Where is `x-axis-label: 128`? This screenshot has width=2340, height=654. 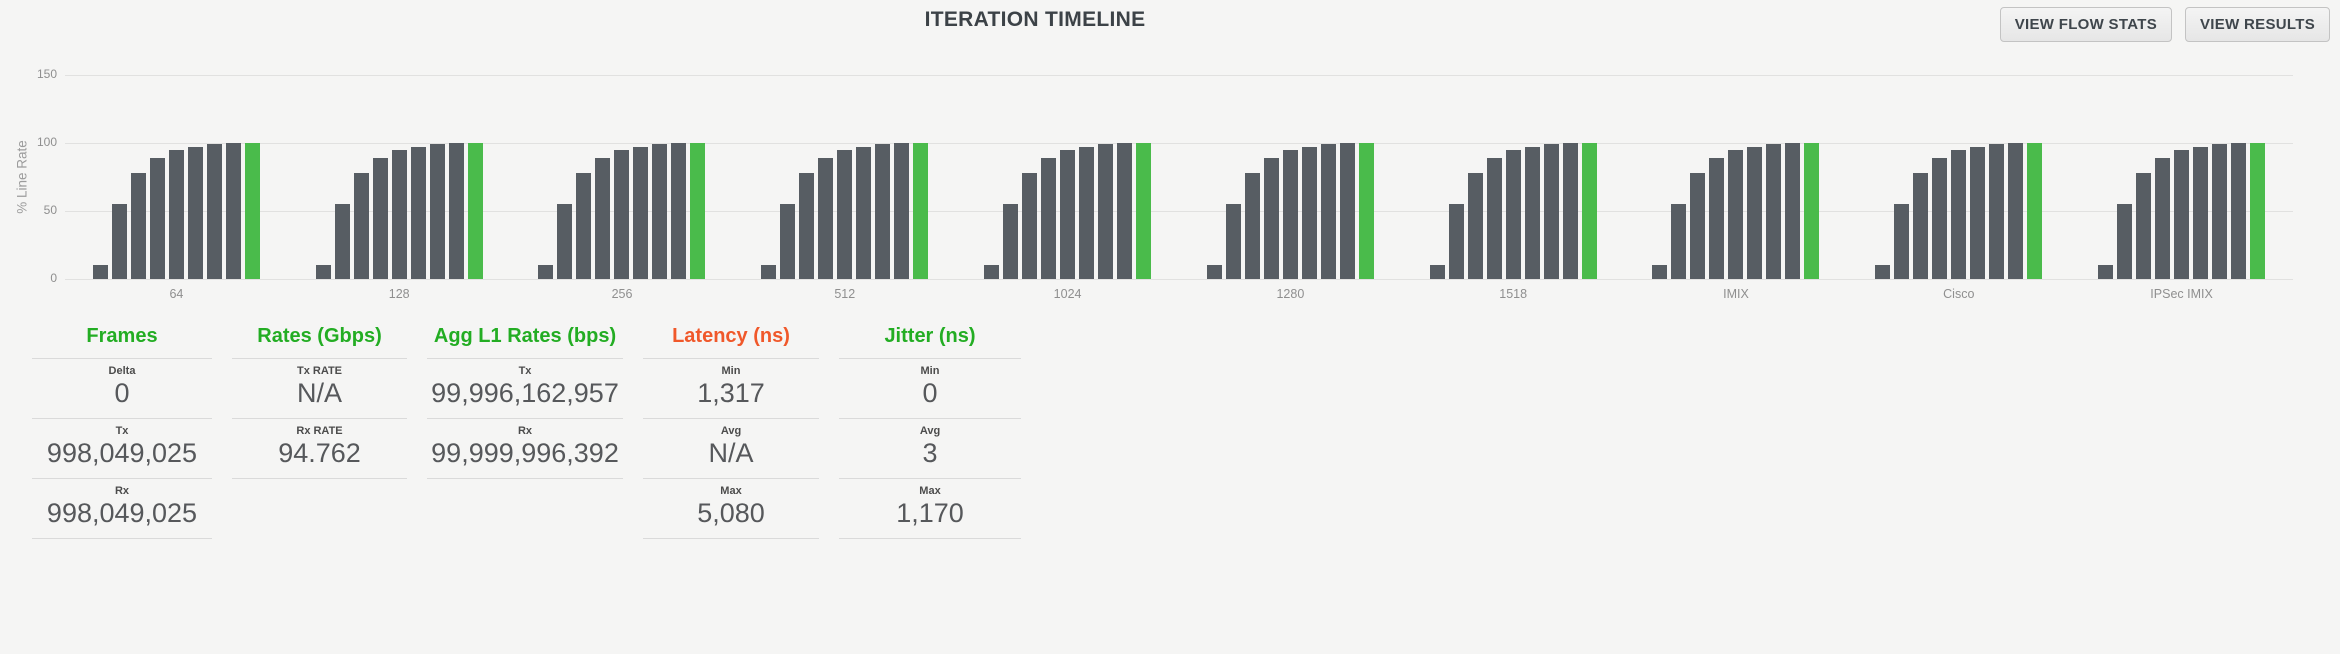 x-axis-label: 128 is located at coordinates (399, 294).